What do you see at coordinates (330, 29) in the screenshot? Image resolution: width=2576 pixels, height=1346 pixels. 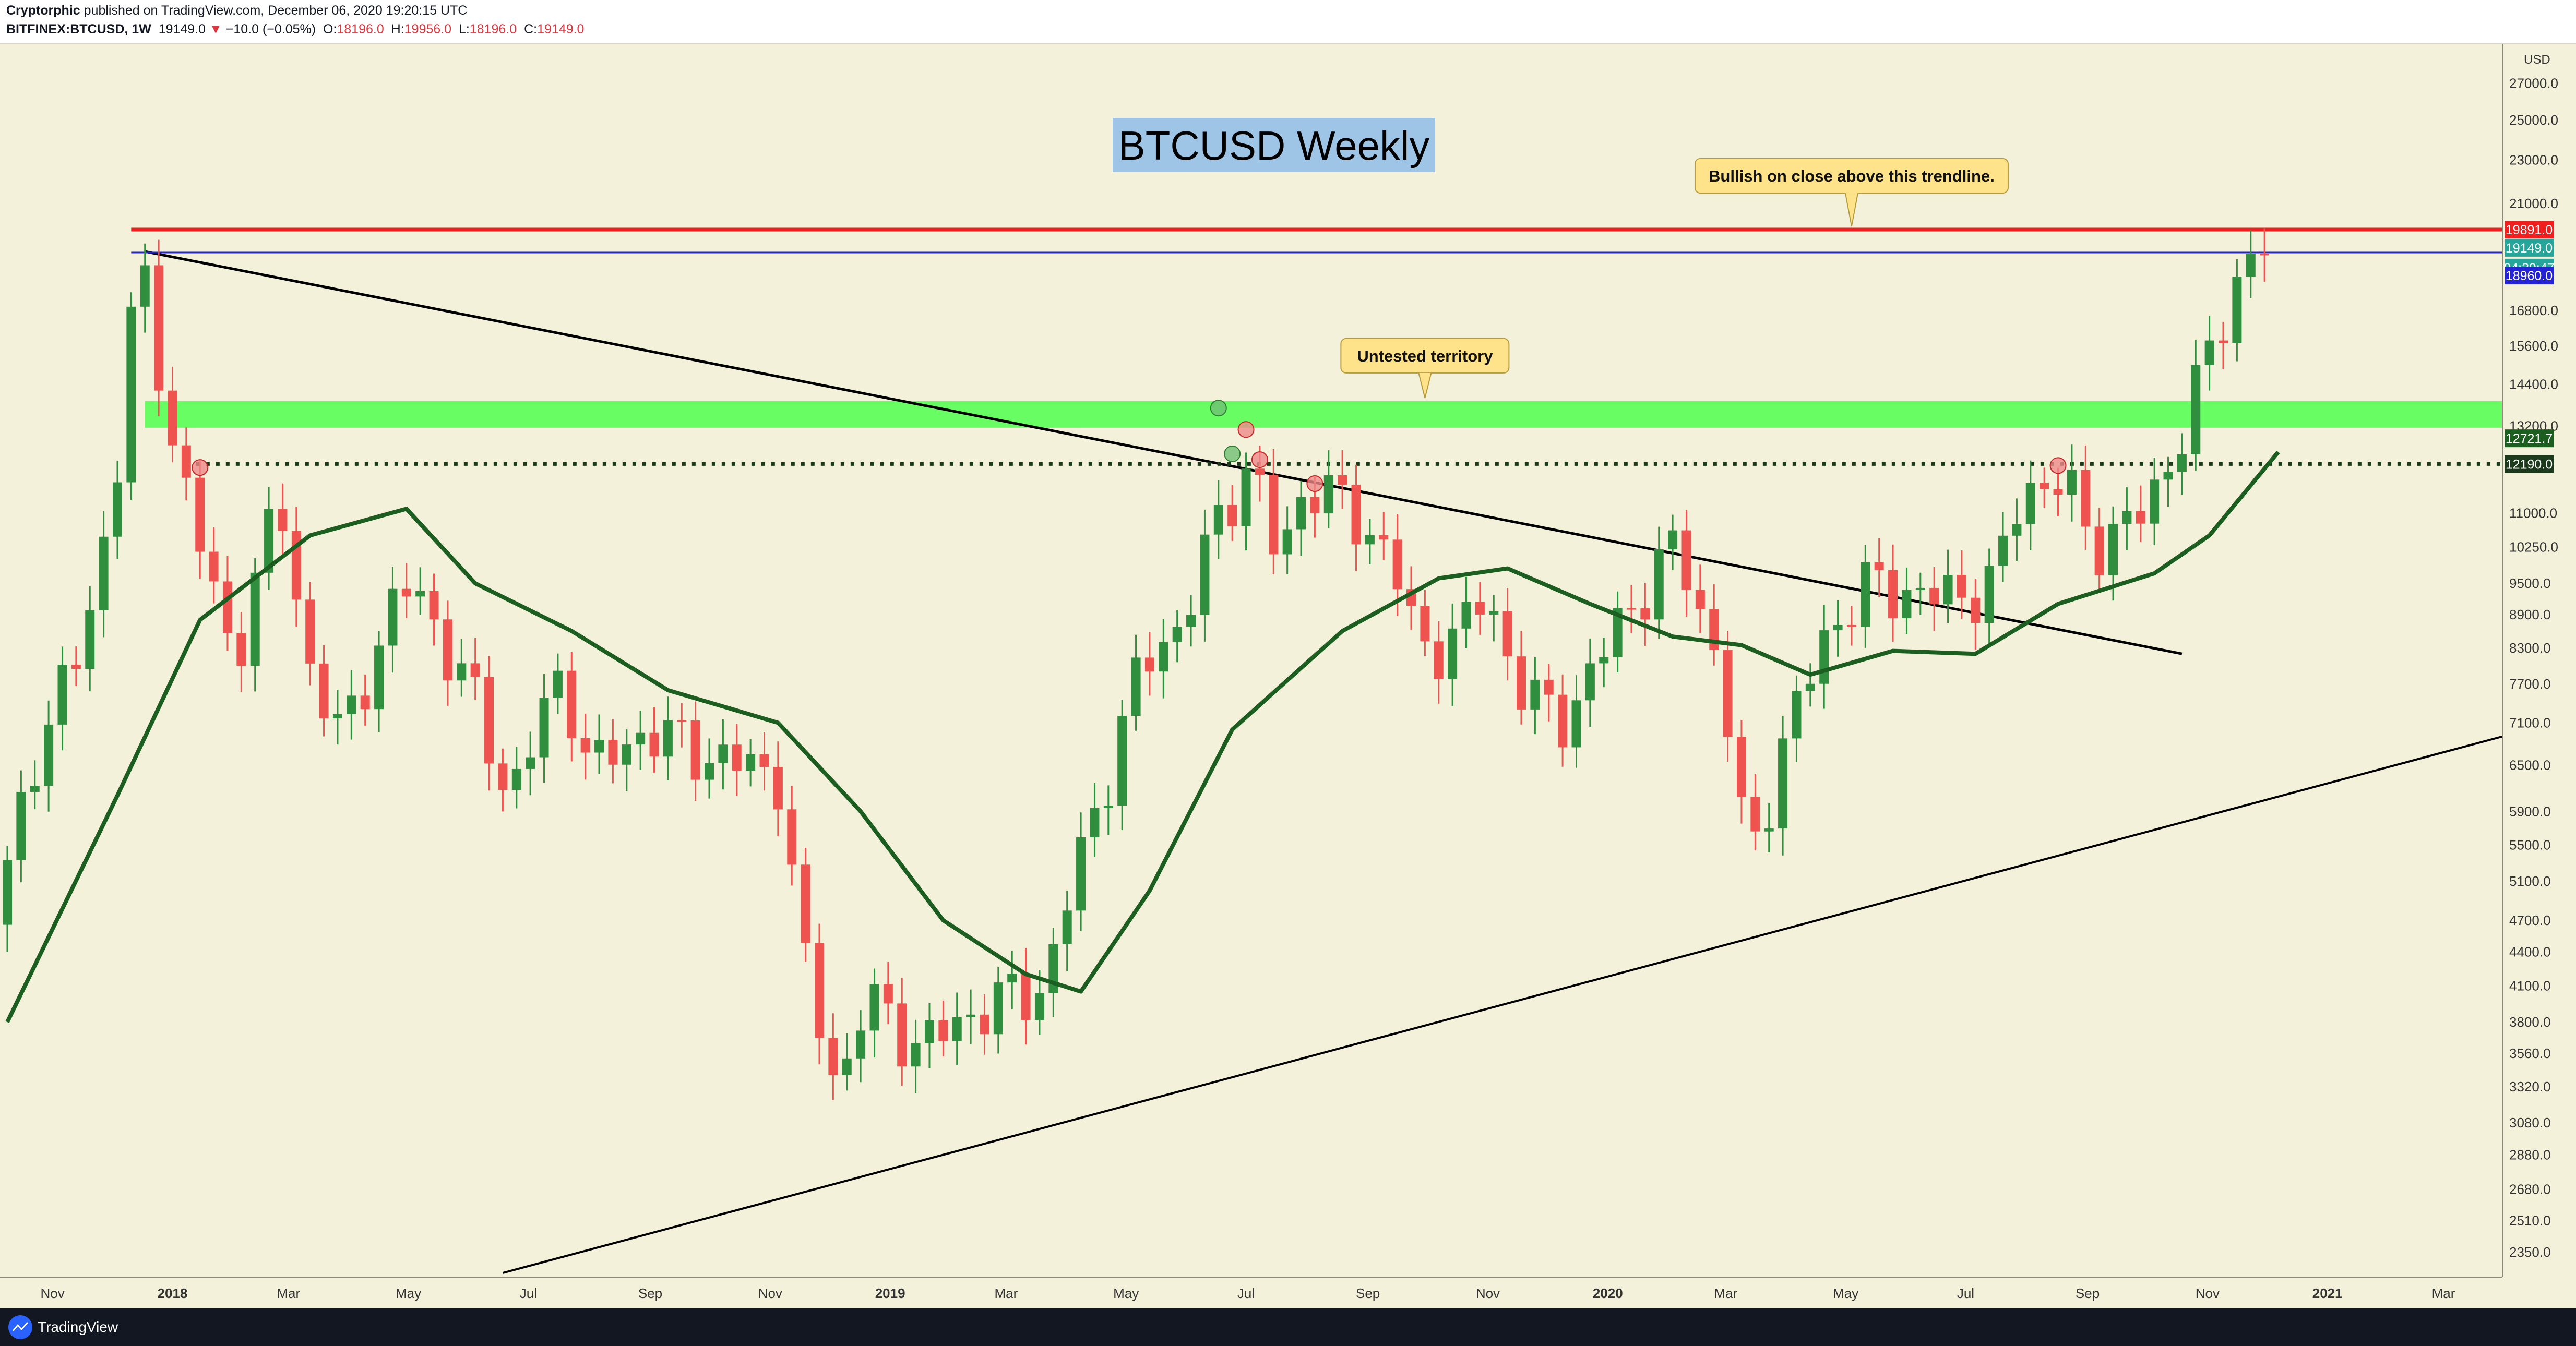 I see `open-label: O:` at bounding box center [330, 29].